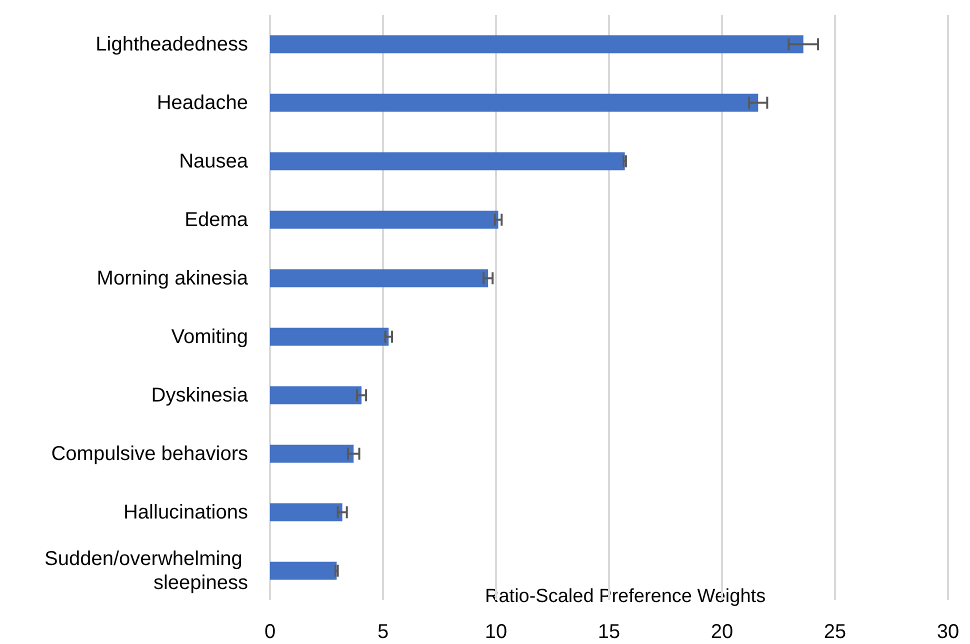 The image size is (970, 644). What do you see at coordinates (835, 632) in the screenshot?
I see `x-tick-label: 25` at bounding box center [835, 632].